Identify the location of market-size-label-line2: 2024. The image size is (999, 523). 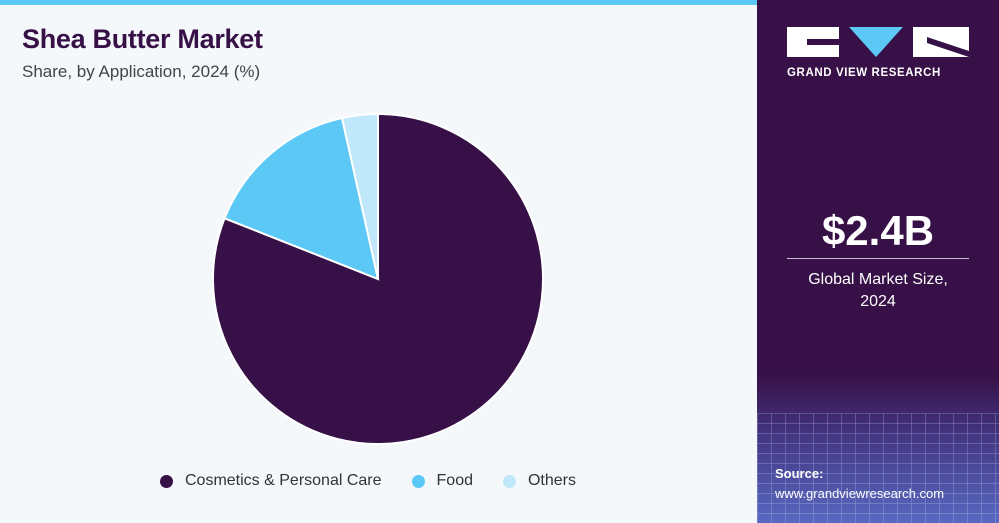
(878, 301).